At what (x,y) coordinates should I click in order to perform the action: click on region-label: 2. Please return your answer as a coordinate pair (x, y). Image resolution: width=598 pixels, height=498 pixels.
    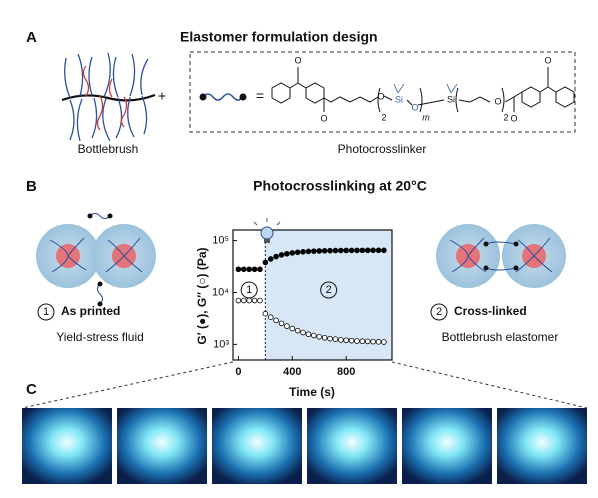
    Looking at the image, I should click on (329, 290).